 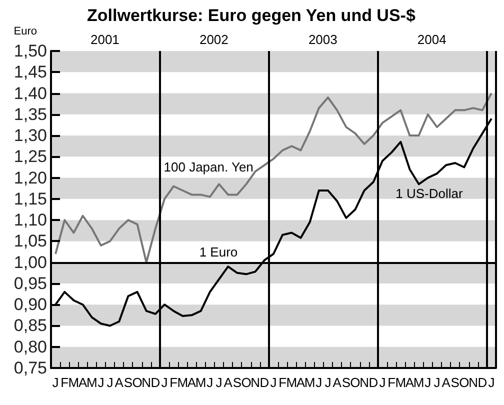 I want to click on y-tick-label: 1,05, so click(x=30, y=241).